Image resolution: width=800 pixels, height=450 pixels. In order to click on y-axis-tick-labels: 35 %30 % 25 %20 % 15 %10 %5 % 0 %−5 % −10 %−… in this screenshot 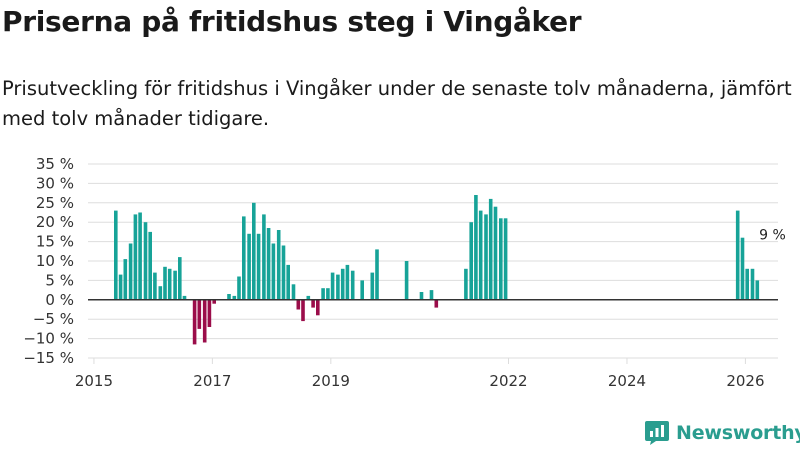, I will do `click(48, 261)`.